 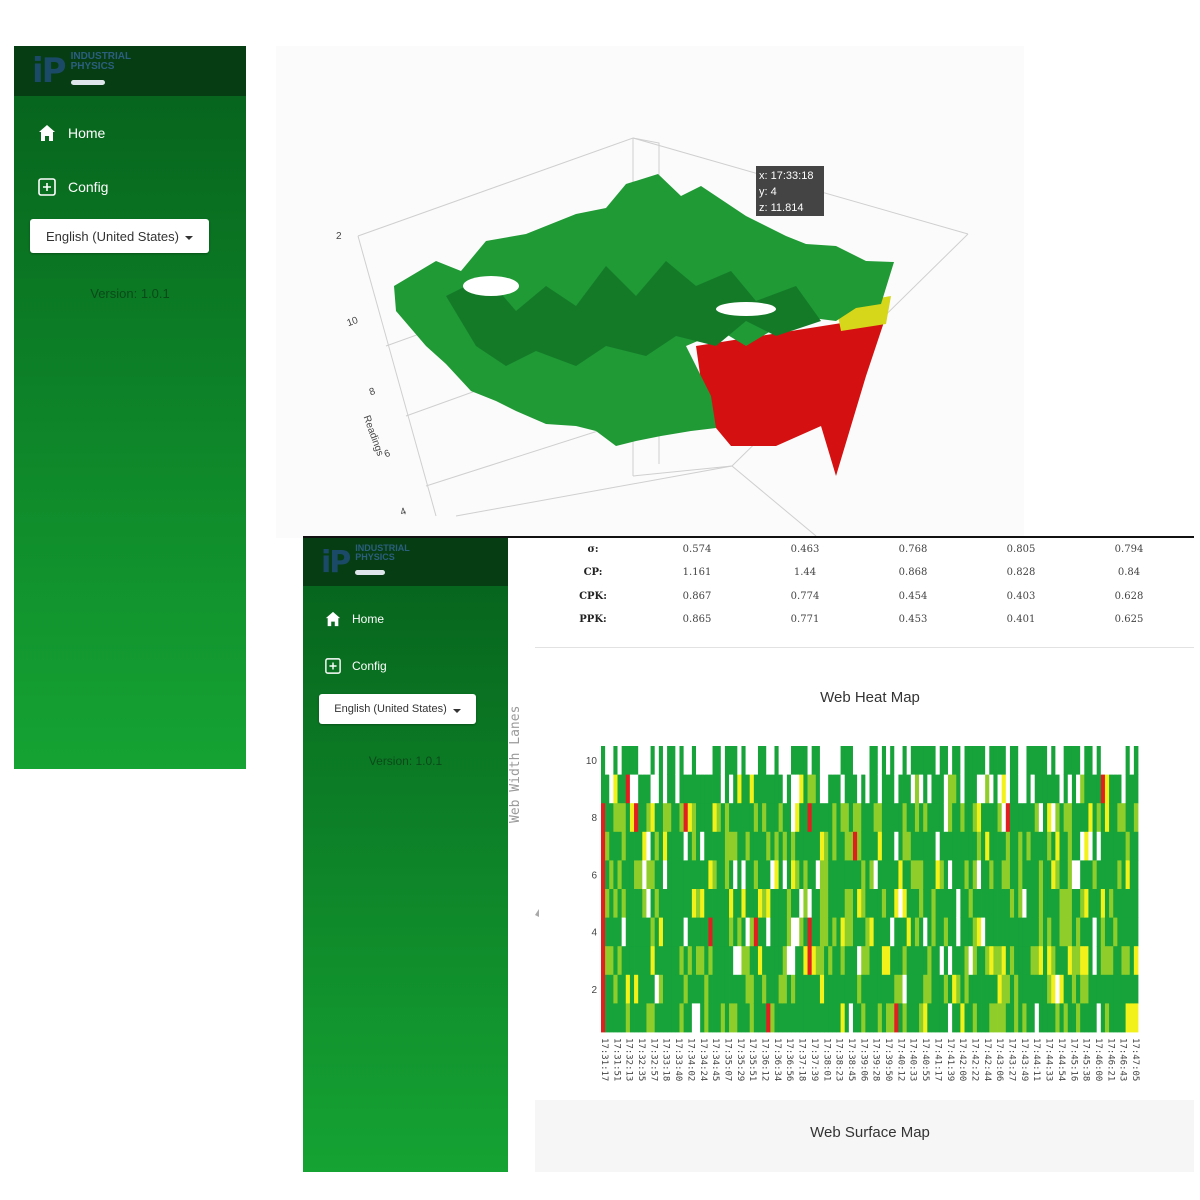 I want to click on nav-config: Config, so click(x=73, y=187).